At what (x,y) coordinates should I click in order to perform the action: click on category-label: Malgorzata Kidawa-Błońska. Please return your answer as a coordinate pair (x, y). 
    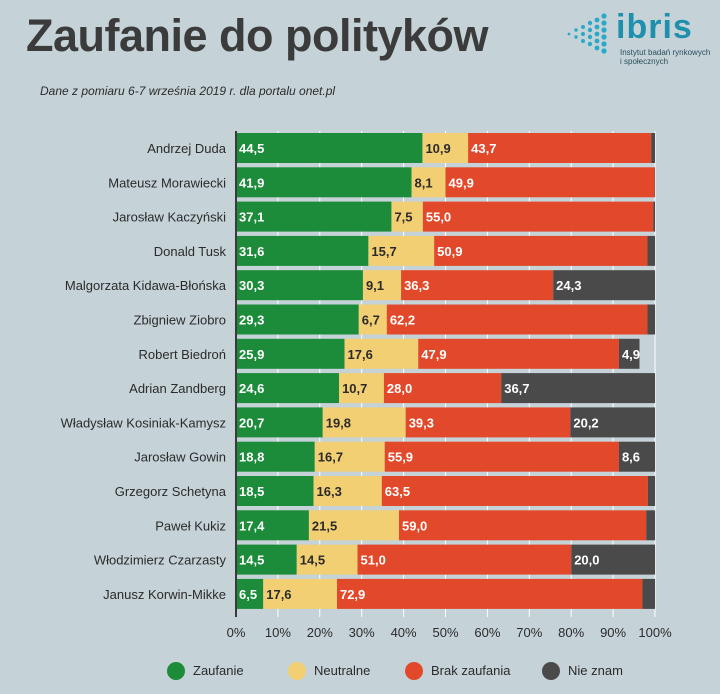
    Looking at the image, I should click on (146, 285).